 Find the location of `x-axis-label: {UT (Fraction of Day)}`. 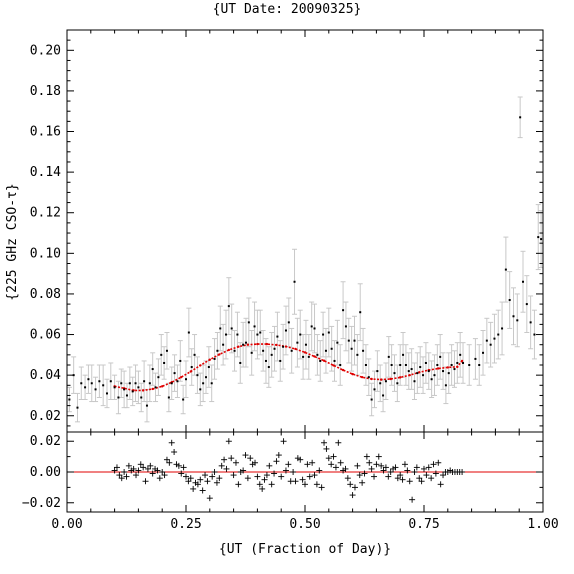

x-axis-label: {UT (Fraction of Day)} is located at coordinates (305, 549).